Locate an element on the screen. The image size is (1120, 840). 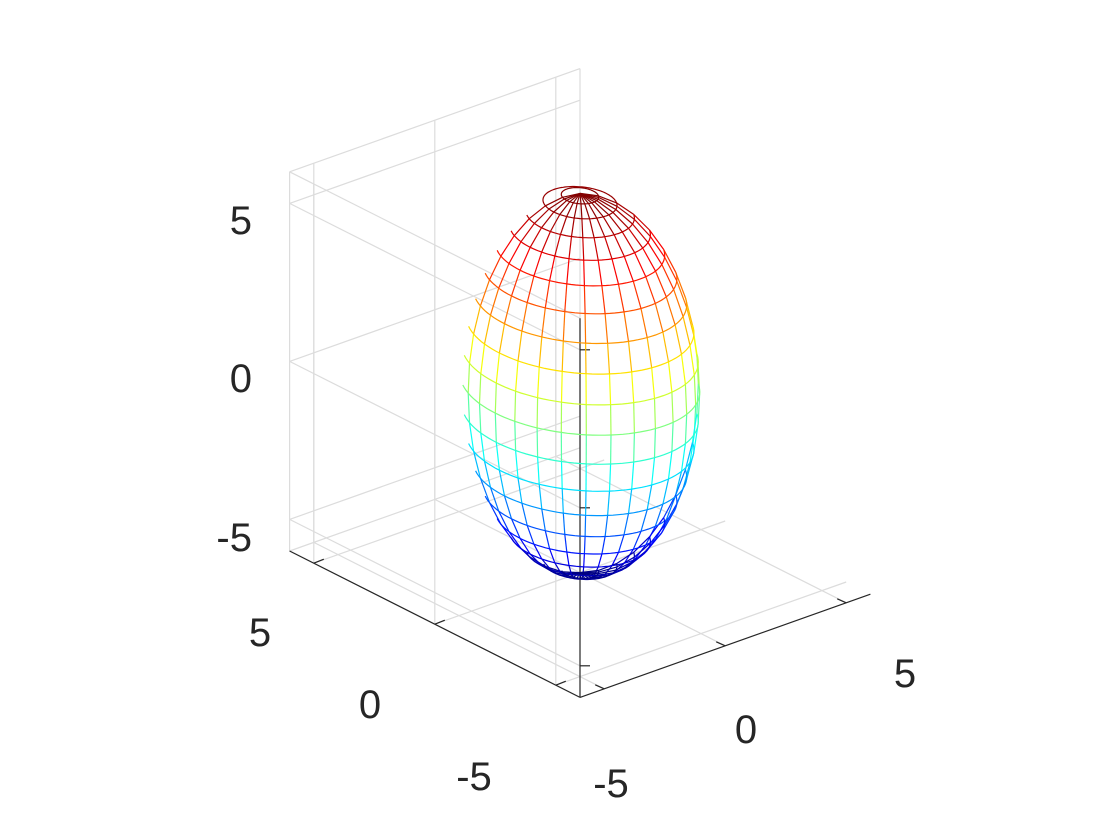
y-tick-label-neg5: -5 is located at coordinates (474, 777).